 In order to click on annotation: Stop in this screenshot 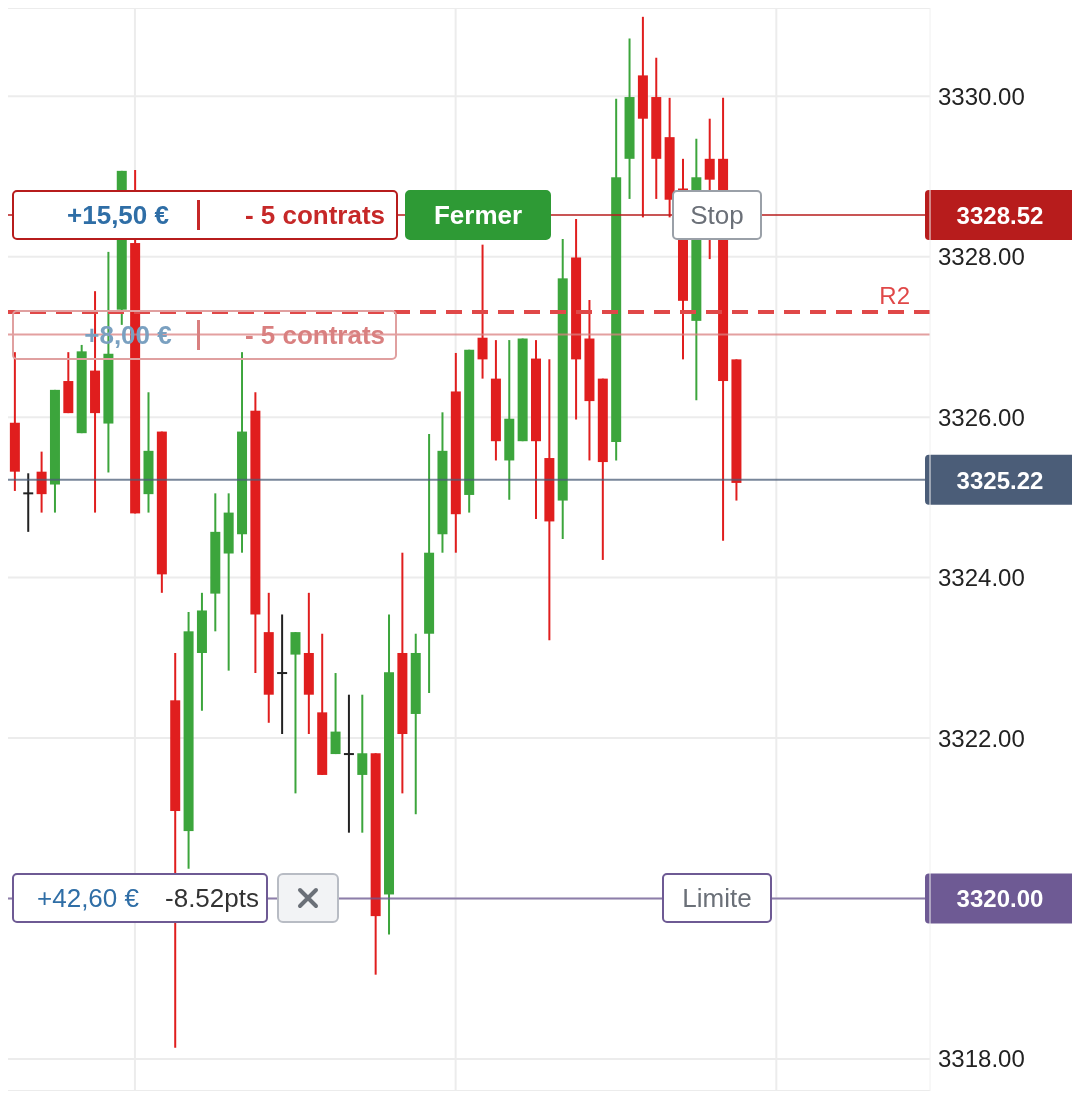, I will do `click(717, 214)`.